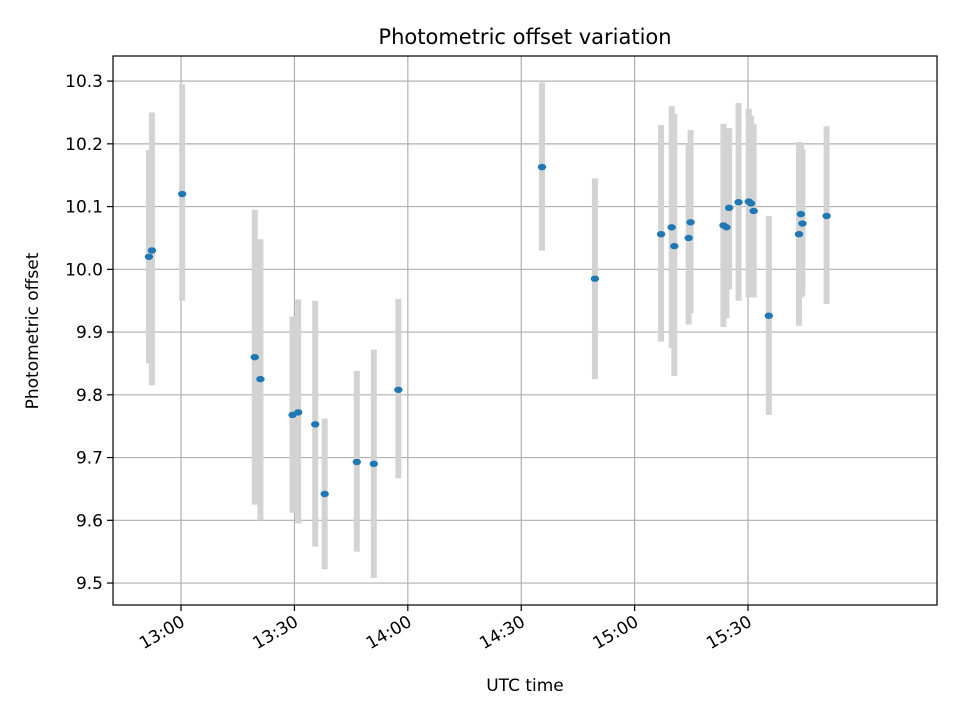 The image size is (960, 720). I want to click on y-tick-label: 10.1, so click(84, 208).